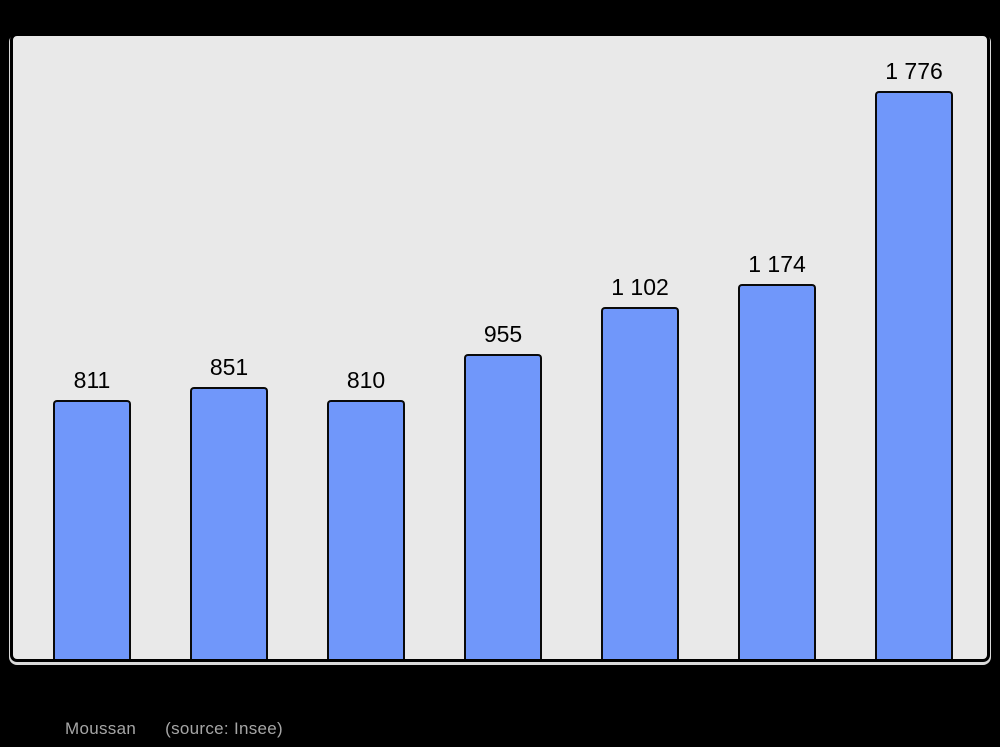 This screenshot has width=1000, height=747. What do you see at coordinates (101, 728) in the screenshot?
I see `caption-title: Moussan` at bounding box center [101, 728].